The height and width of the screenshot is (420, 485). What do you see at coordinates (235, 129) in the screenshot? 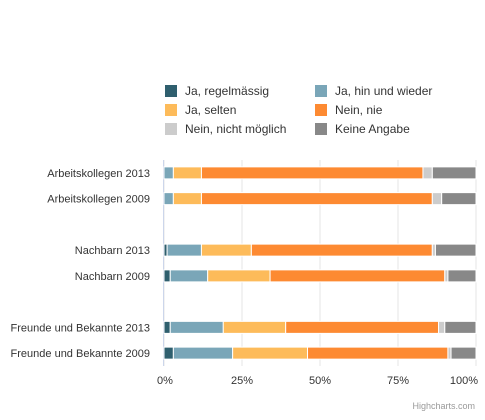
I see `legend-label: Nein, nicht möglich` at bounding box center [235, 129].